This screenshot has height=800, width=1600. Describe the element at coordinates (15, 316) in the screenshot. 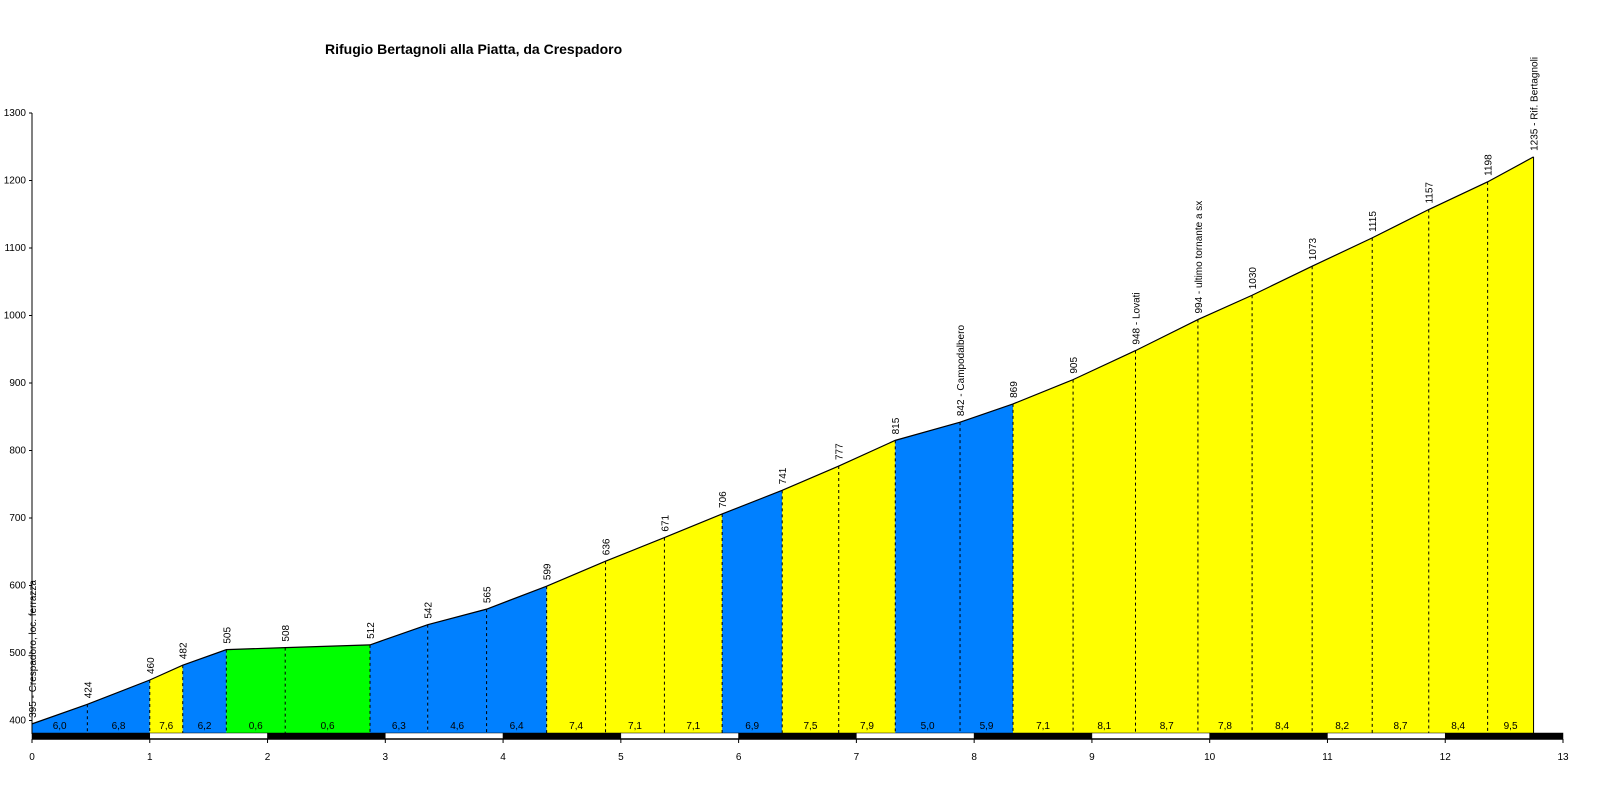

I see `y-tick-label: 1000` at that location.